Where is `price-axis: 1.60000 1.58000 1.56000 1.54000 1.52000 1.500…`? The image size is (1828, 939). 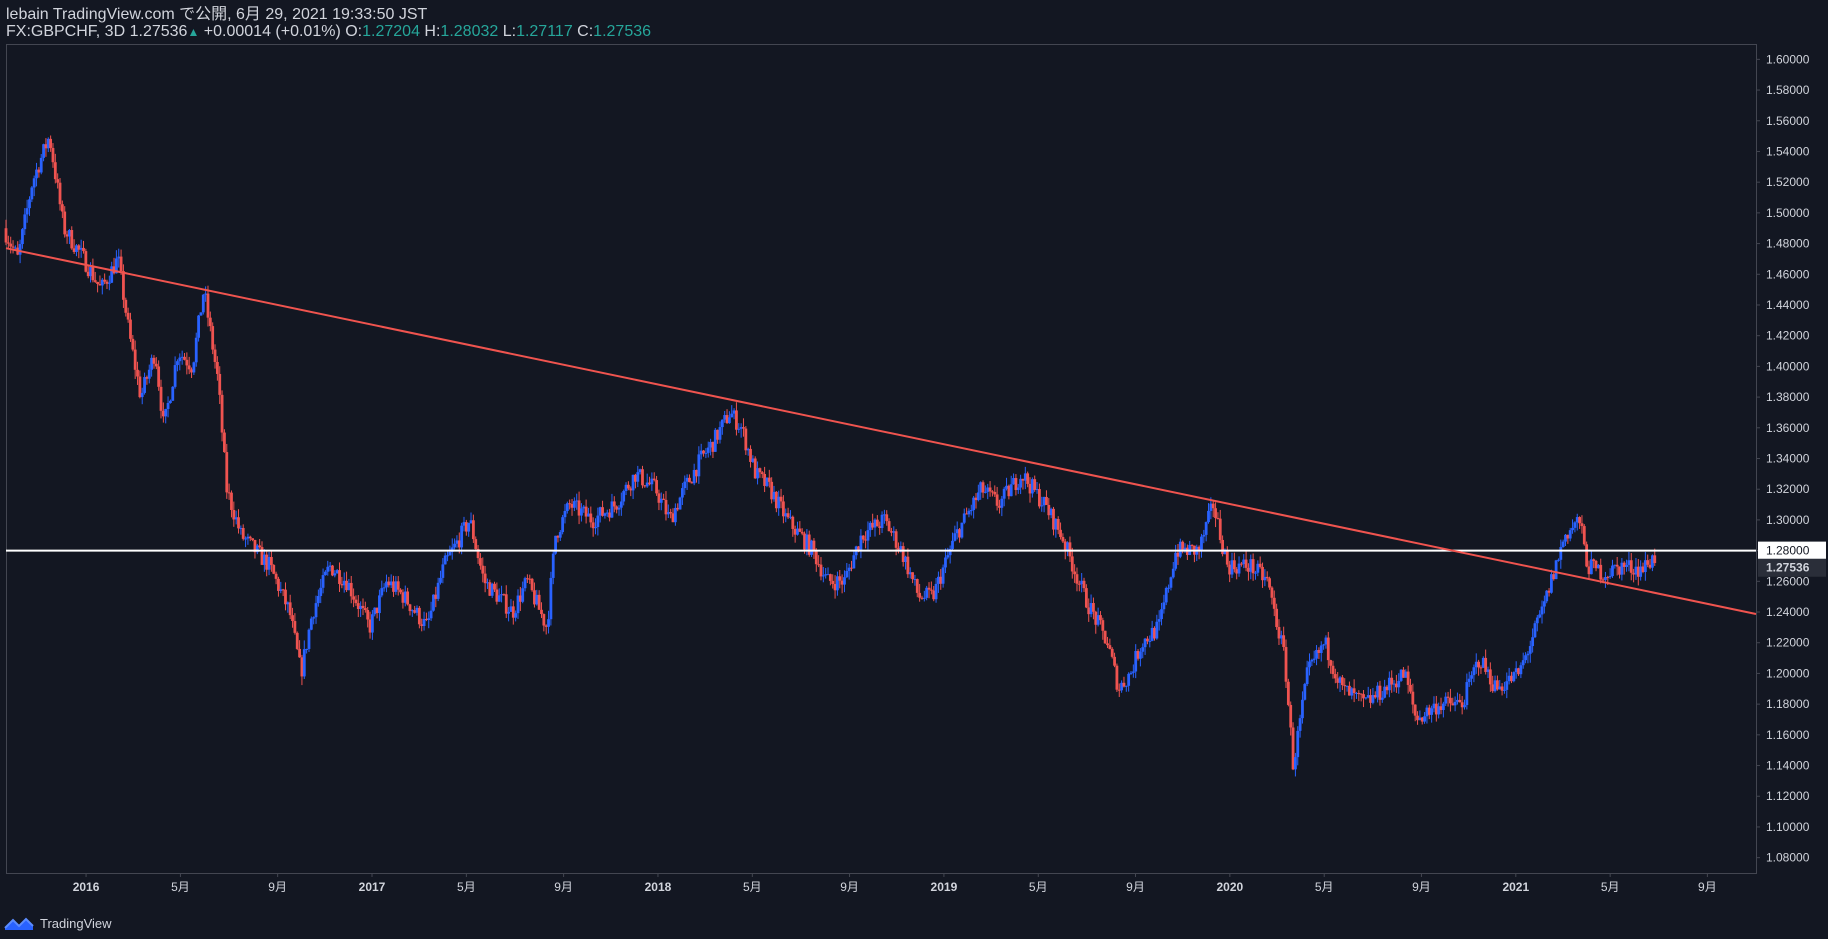
price-axis: 1.60000 1.58000 1.56000 1.54000 1.52000 1.500… is located at coordinates (1783, 458).